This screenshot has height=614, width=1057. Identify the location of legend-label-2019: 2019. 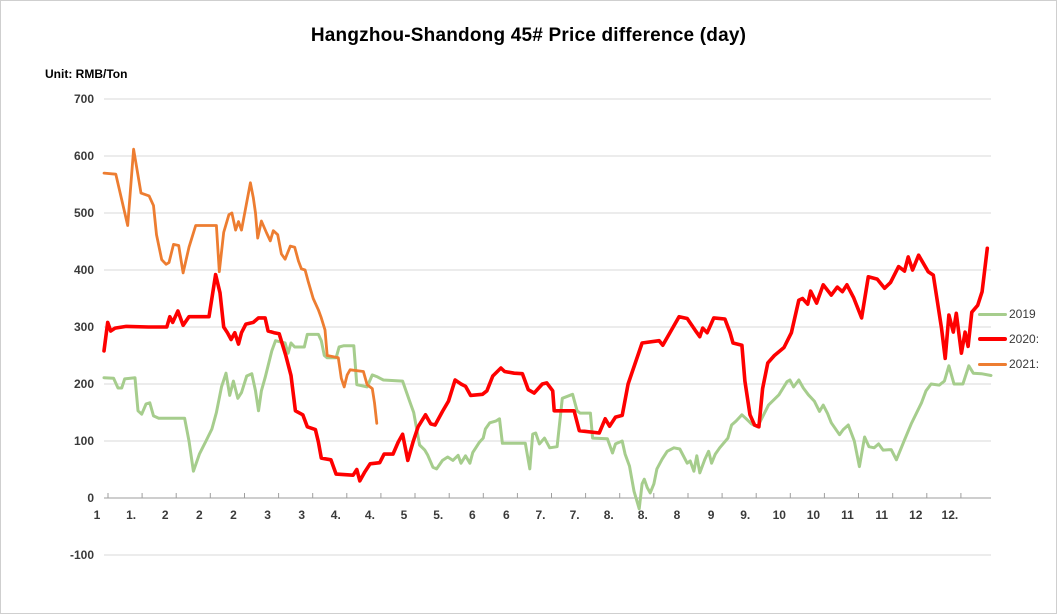
(1022, 314).